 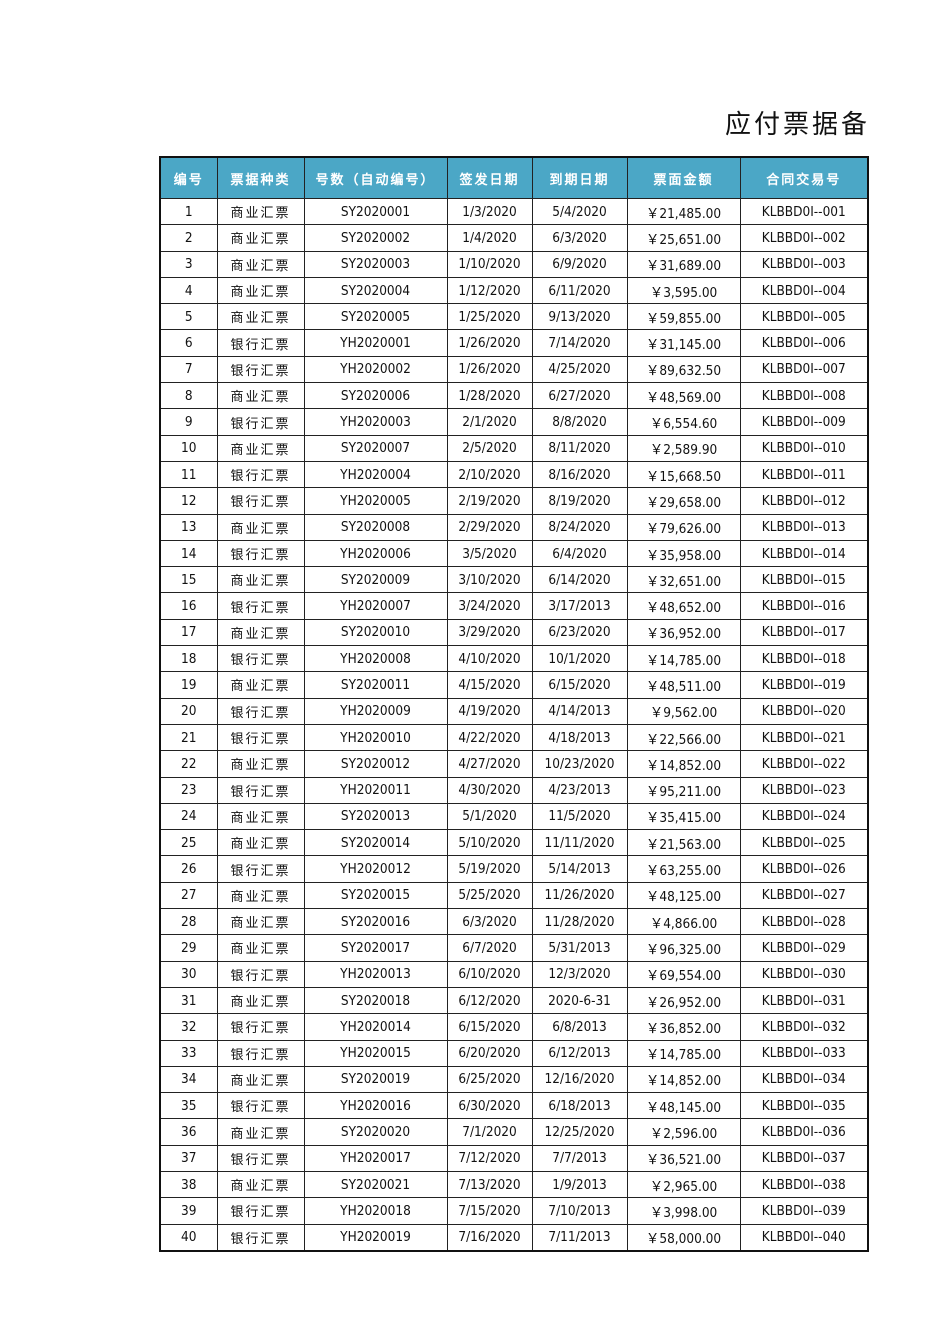 What do you see at coordinates (489, 685) in the screenshot?
I see `cell-issue-date: 4/15/2020` at bounding box center [489, 685].